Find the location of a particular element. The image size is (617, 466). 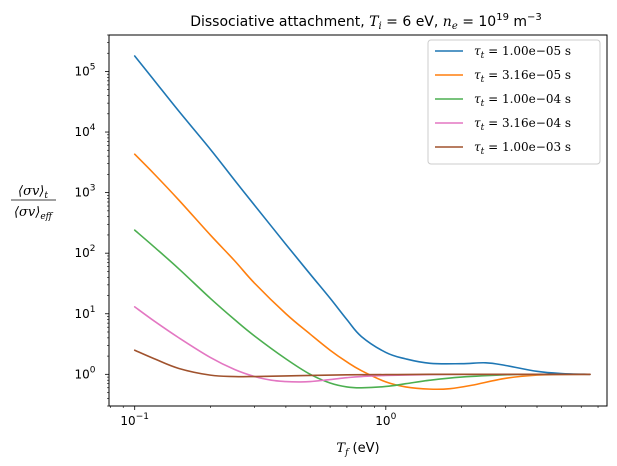

y-axis-label-denominator: ⟨σv⟩eff is located at coordinates (34, 213).